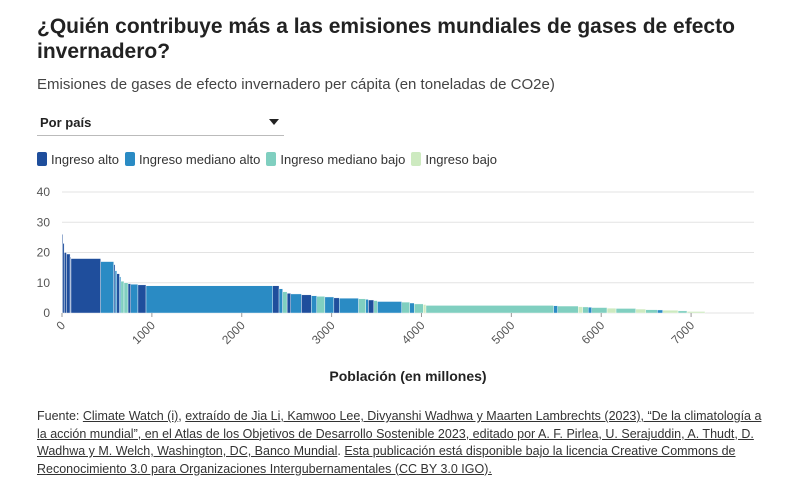 This screenshot has width=809, height=492. I want to click on x-tick-label: 0, so click(60, 325).